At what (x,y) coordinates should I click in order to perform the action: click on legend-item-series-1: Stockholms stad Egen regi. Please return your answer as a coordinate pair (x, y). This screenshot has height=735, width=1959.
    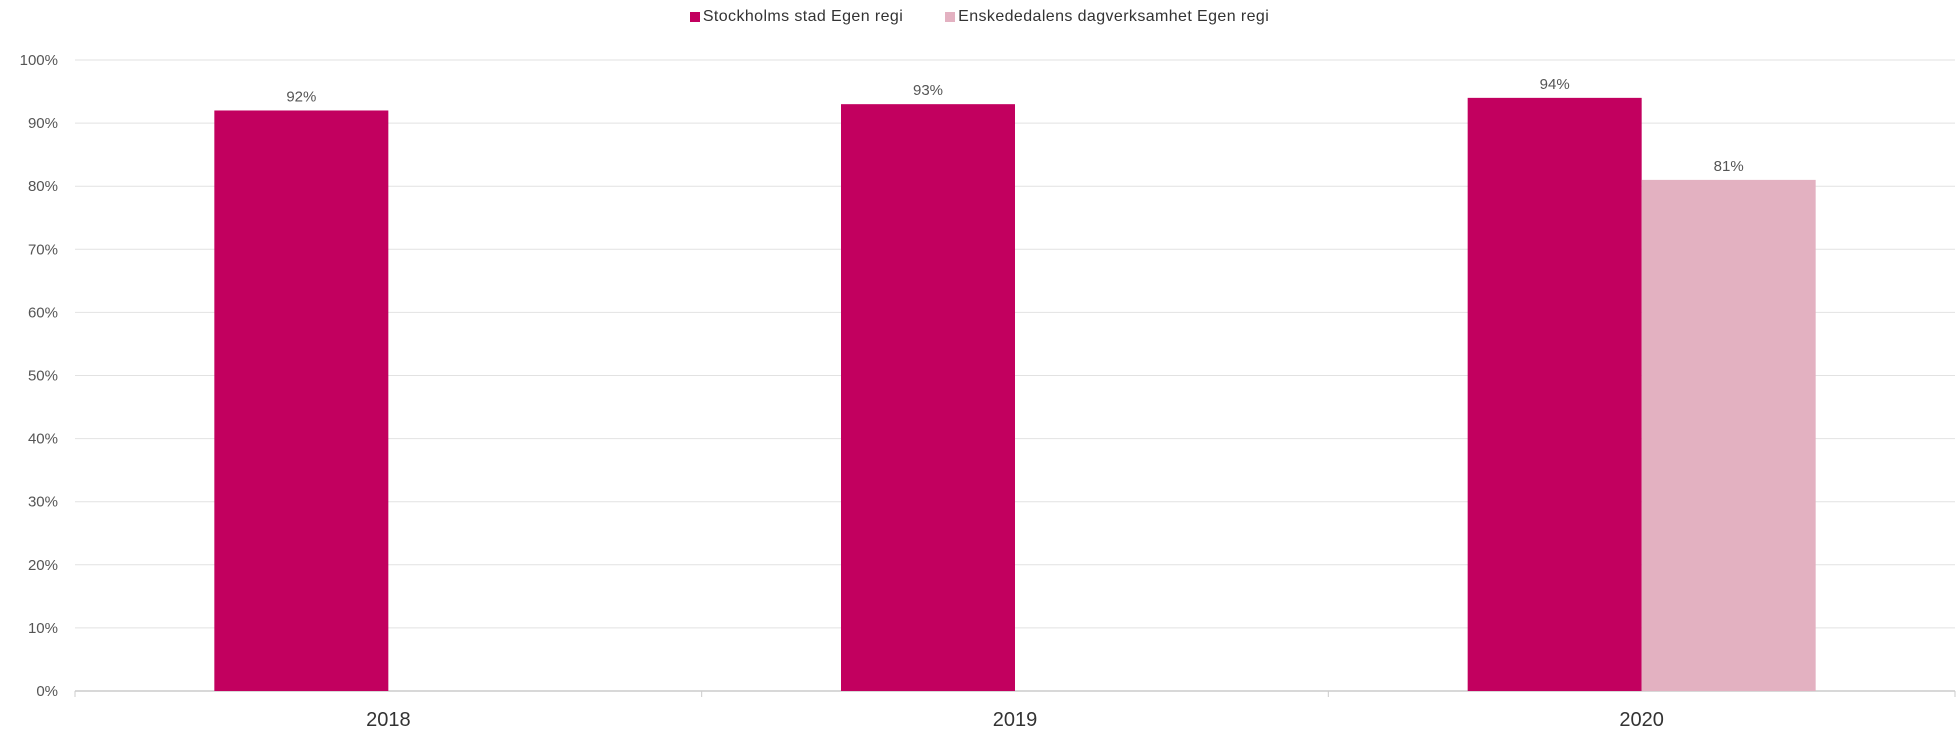
    Looking at the image, I should click on (796, 17).